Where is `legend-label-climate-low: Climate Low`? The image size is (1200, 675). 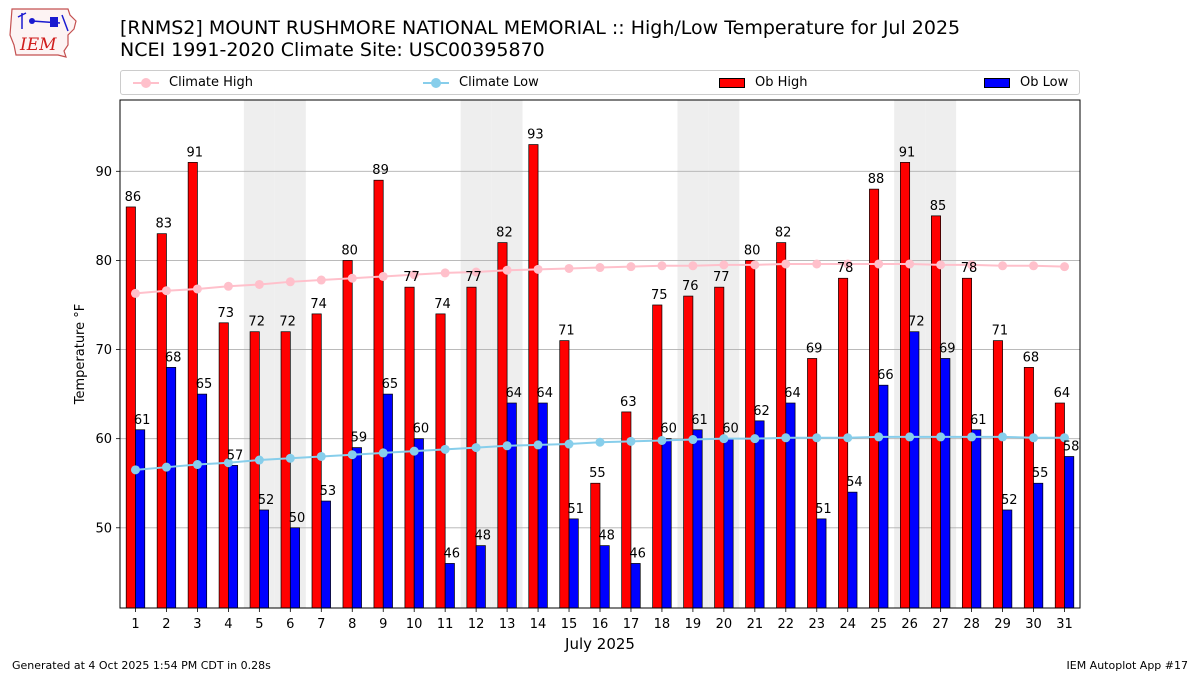 legend-label-climate-low: Climate Low is located at coordinates (499, 82).